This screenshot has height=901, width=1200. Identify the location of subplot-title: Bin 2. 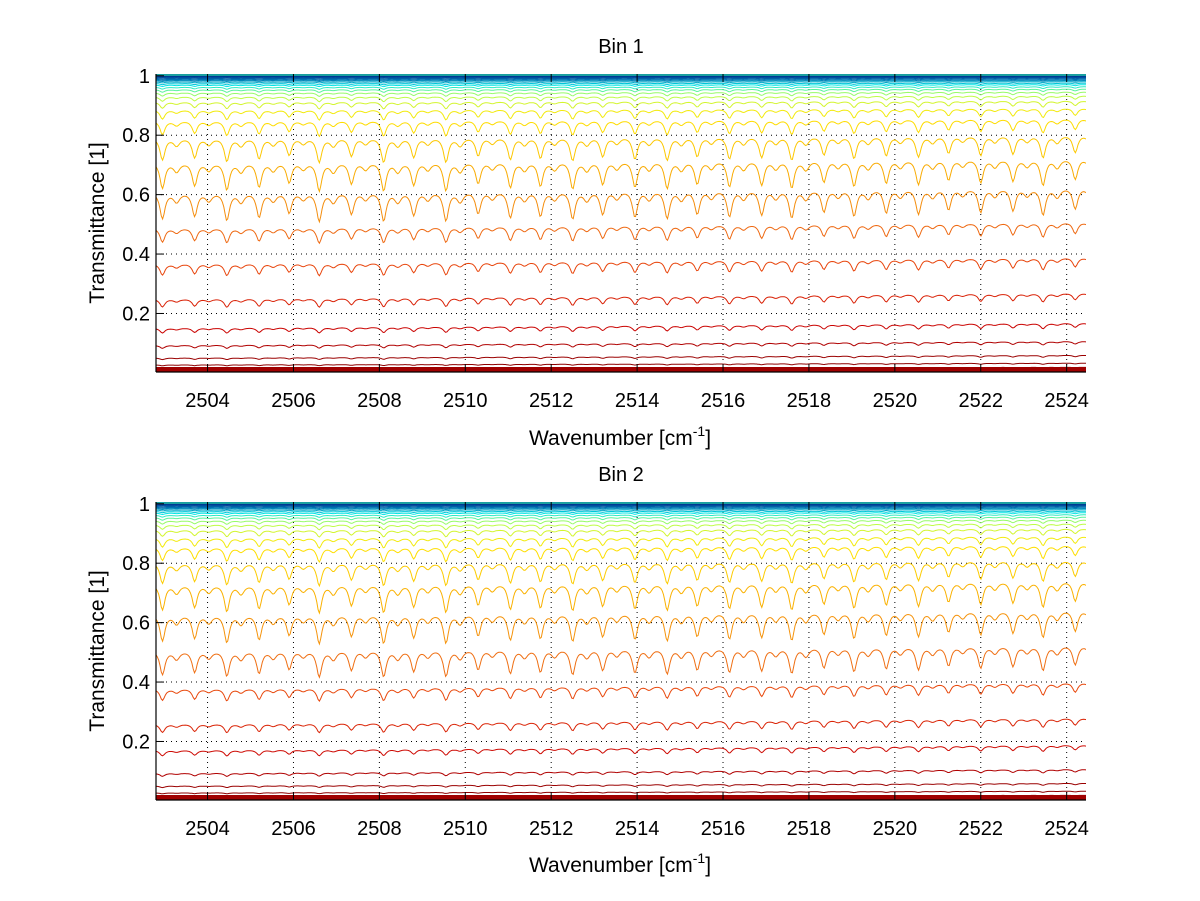
(621, 475).